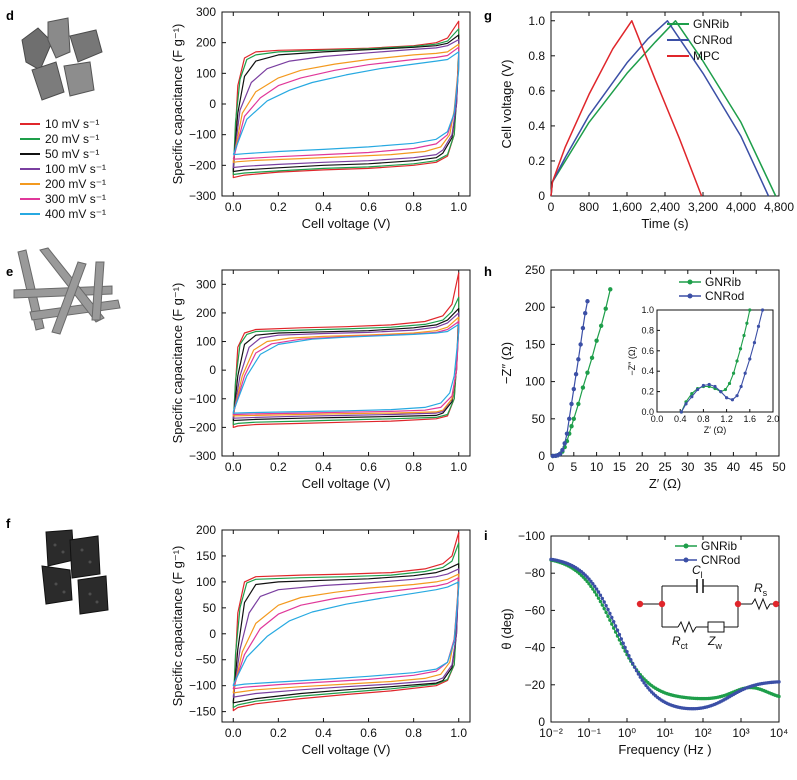  What do you see at coordinates (67, 291) in the screenshot?
I see `nanorod-illustration` at bounding box center [67, 291].